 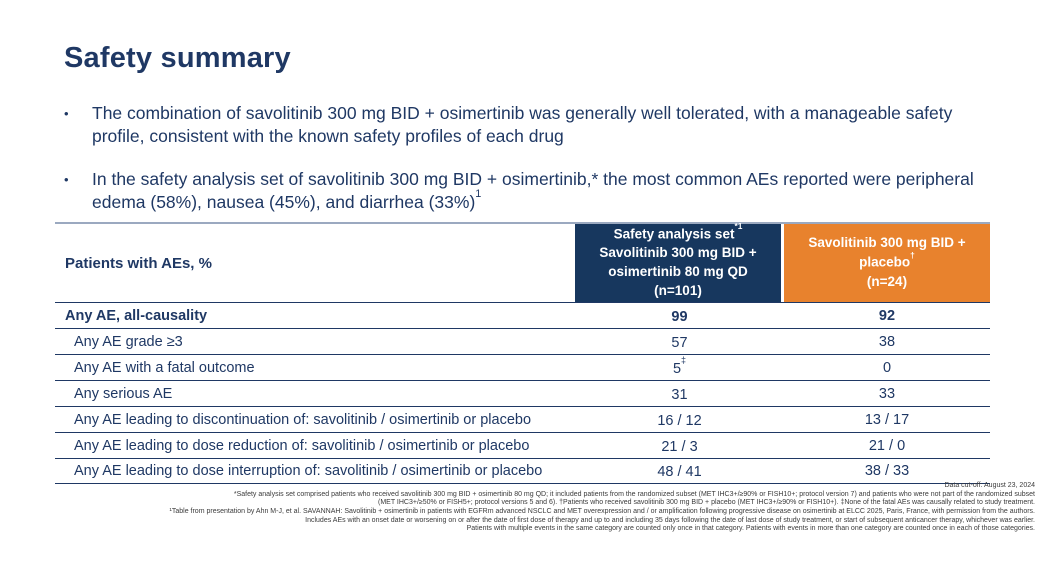 I want to click on row-label: Any serious AE, so click(x=123, y=393).